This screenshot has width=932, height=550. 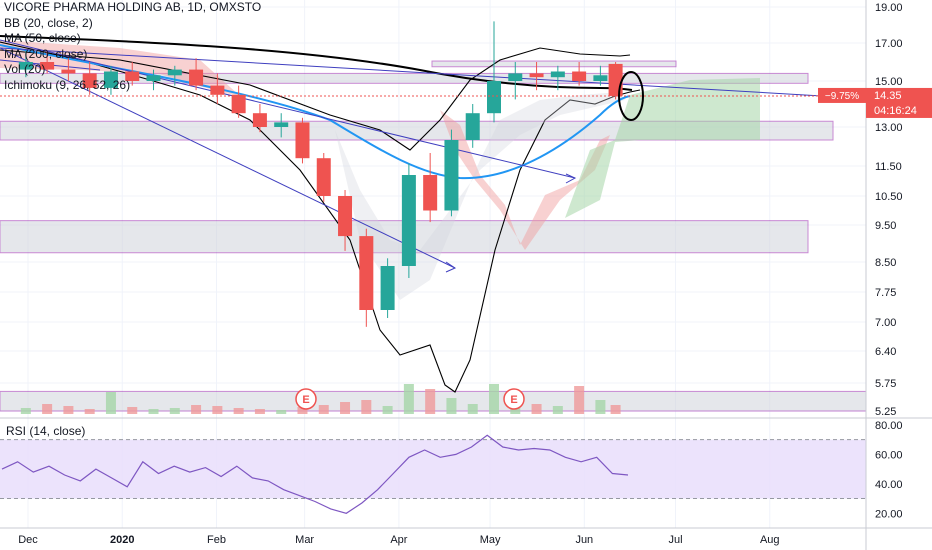 I want to click on price-tick-label: 17.00, so click(x=889, y=44).